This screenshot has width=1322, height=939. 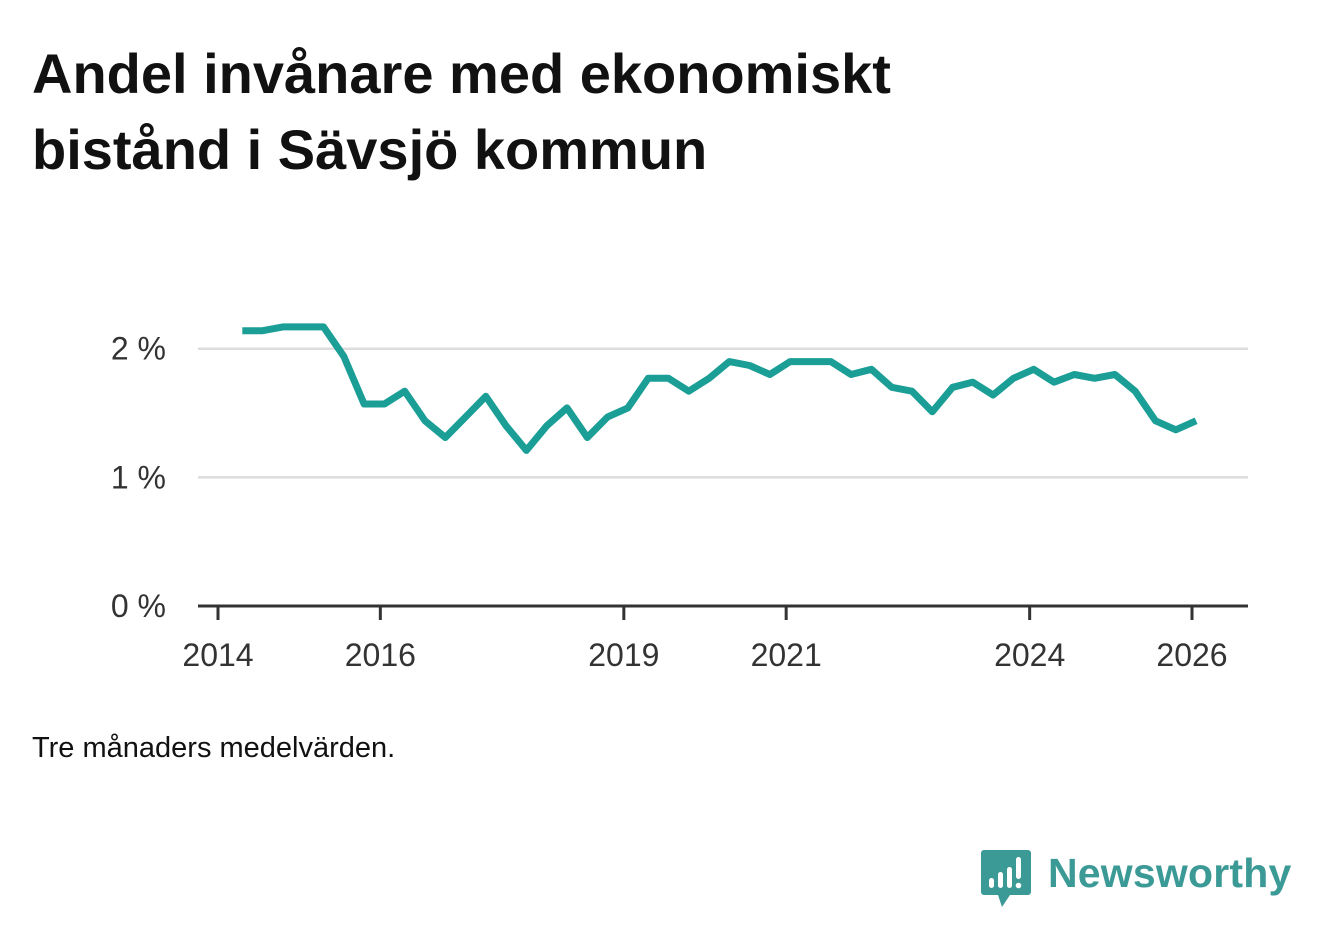 What do you see at coordinates (705, 639) in the screenshot?
I see `x-axis-tick-labels: 2014 2016 2019 2021 2024 2026` at bounding box center [705, 639].